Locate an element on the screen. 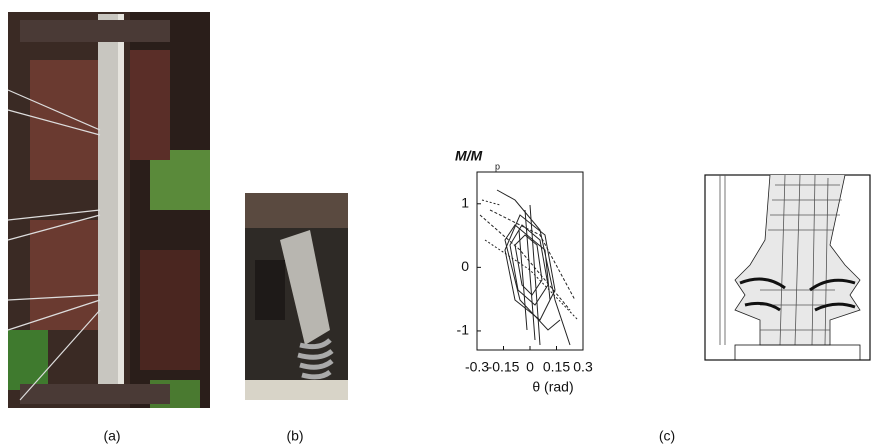 The width and height of the screenshot is (882, 448). x-tick-label: -0.15 is located at coordinates (504, 367).